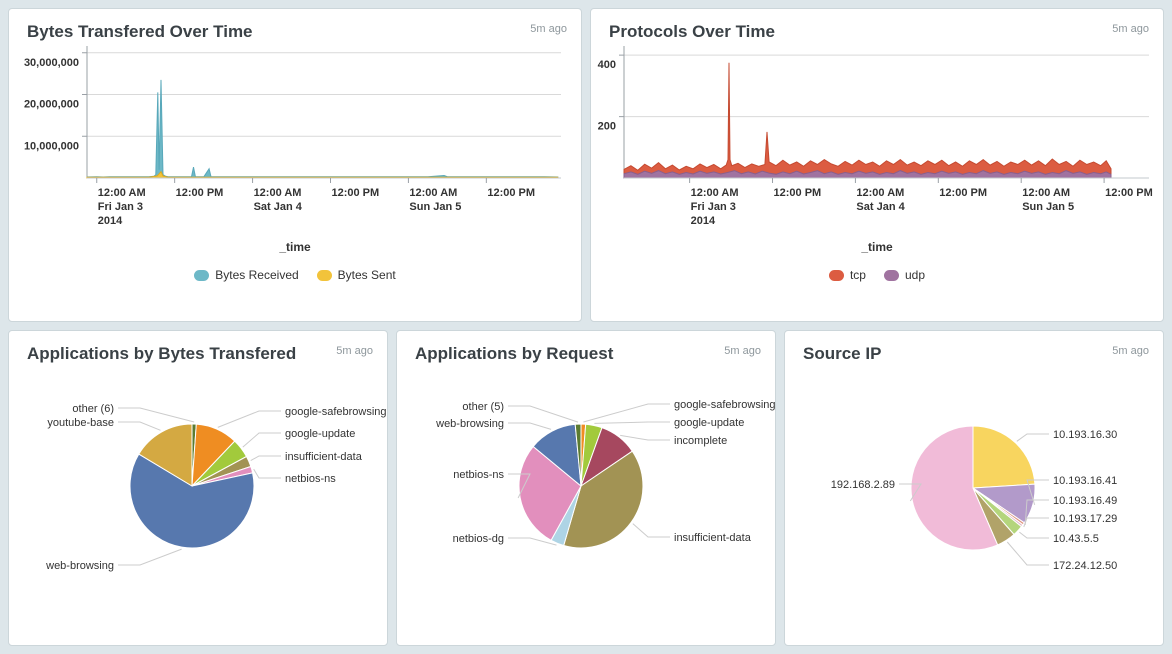 The width and height of the screenshot is (1172, 654). Describe the element at coordinates (867, 174) in the screenshot. I see `series-udp` at that location.